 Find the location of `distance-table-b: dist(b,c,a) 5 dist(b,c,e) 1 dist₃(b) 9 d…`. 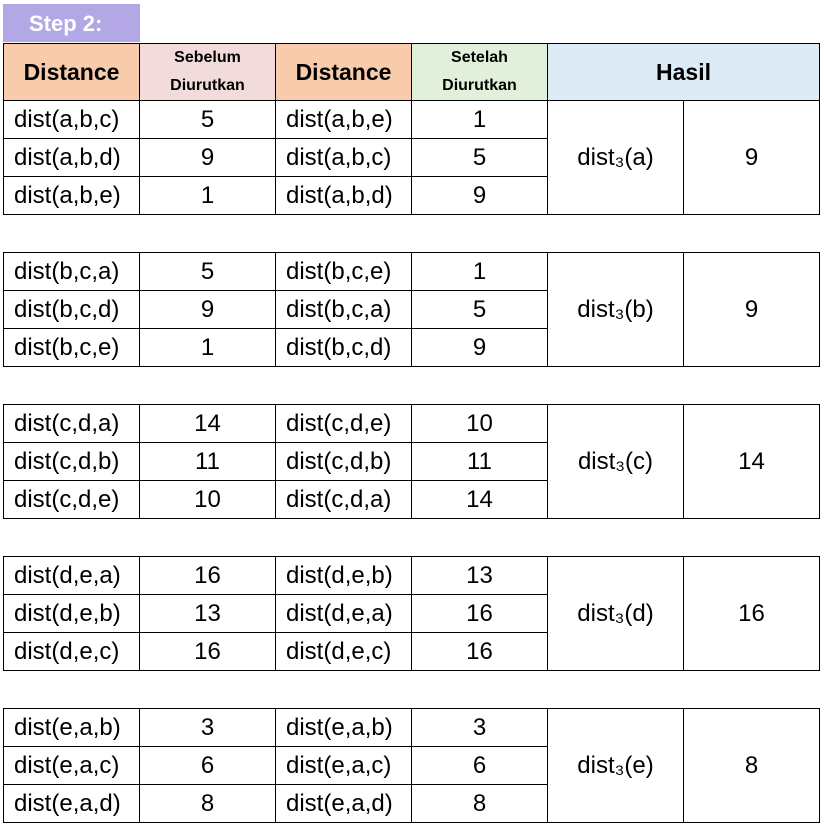

distance-table-b: dist(b,c,a) 5 dist(b,c,e) 1 dist₃(b) 9 d… is located at coordinates (411, 309).